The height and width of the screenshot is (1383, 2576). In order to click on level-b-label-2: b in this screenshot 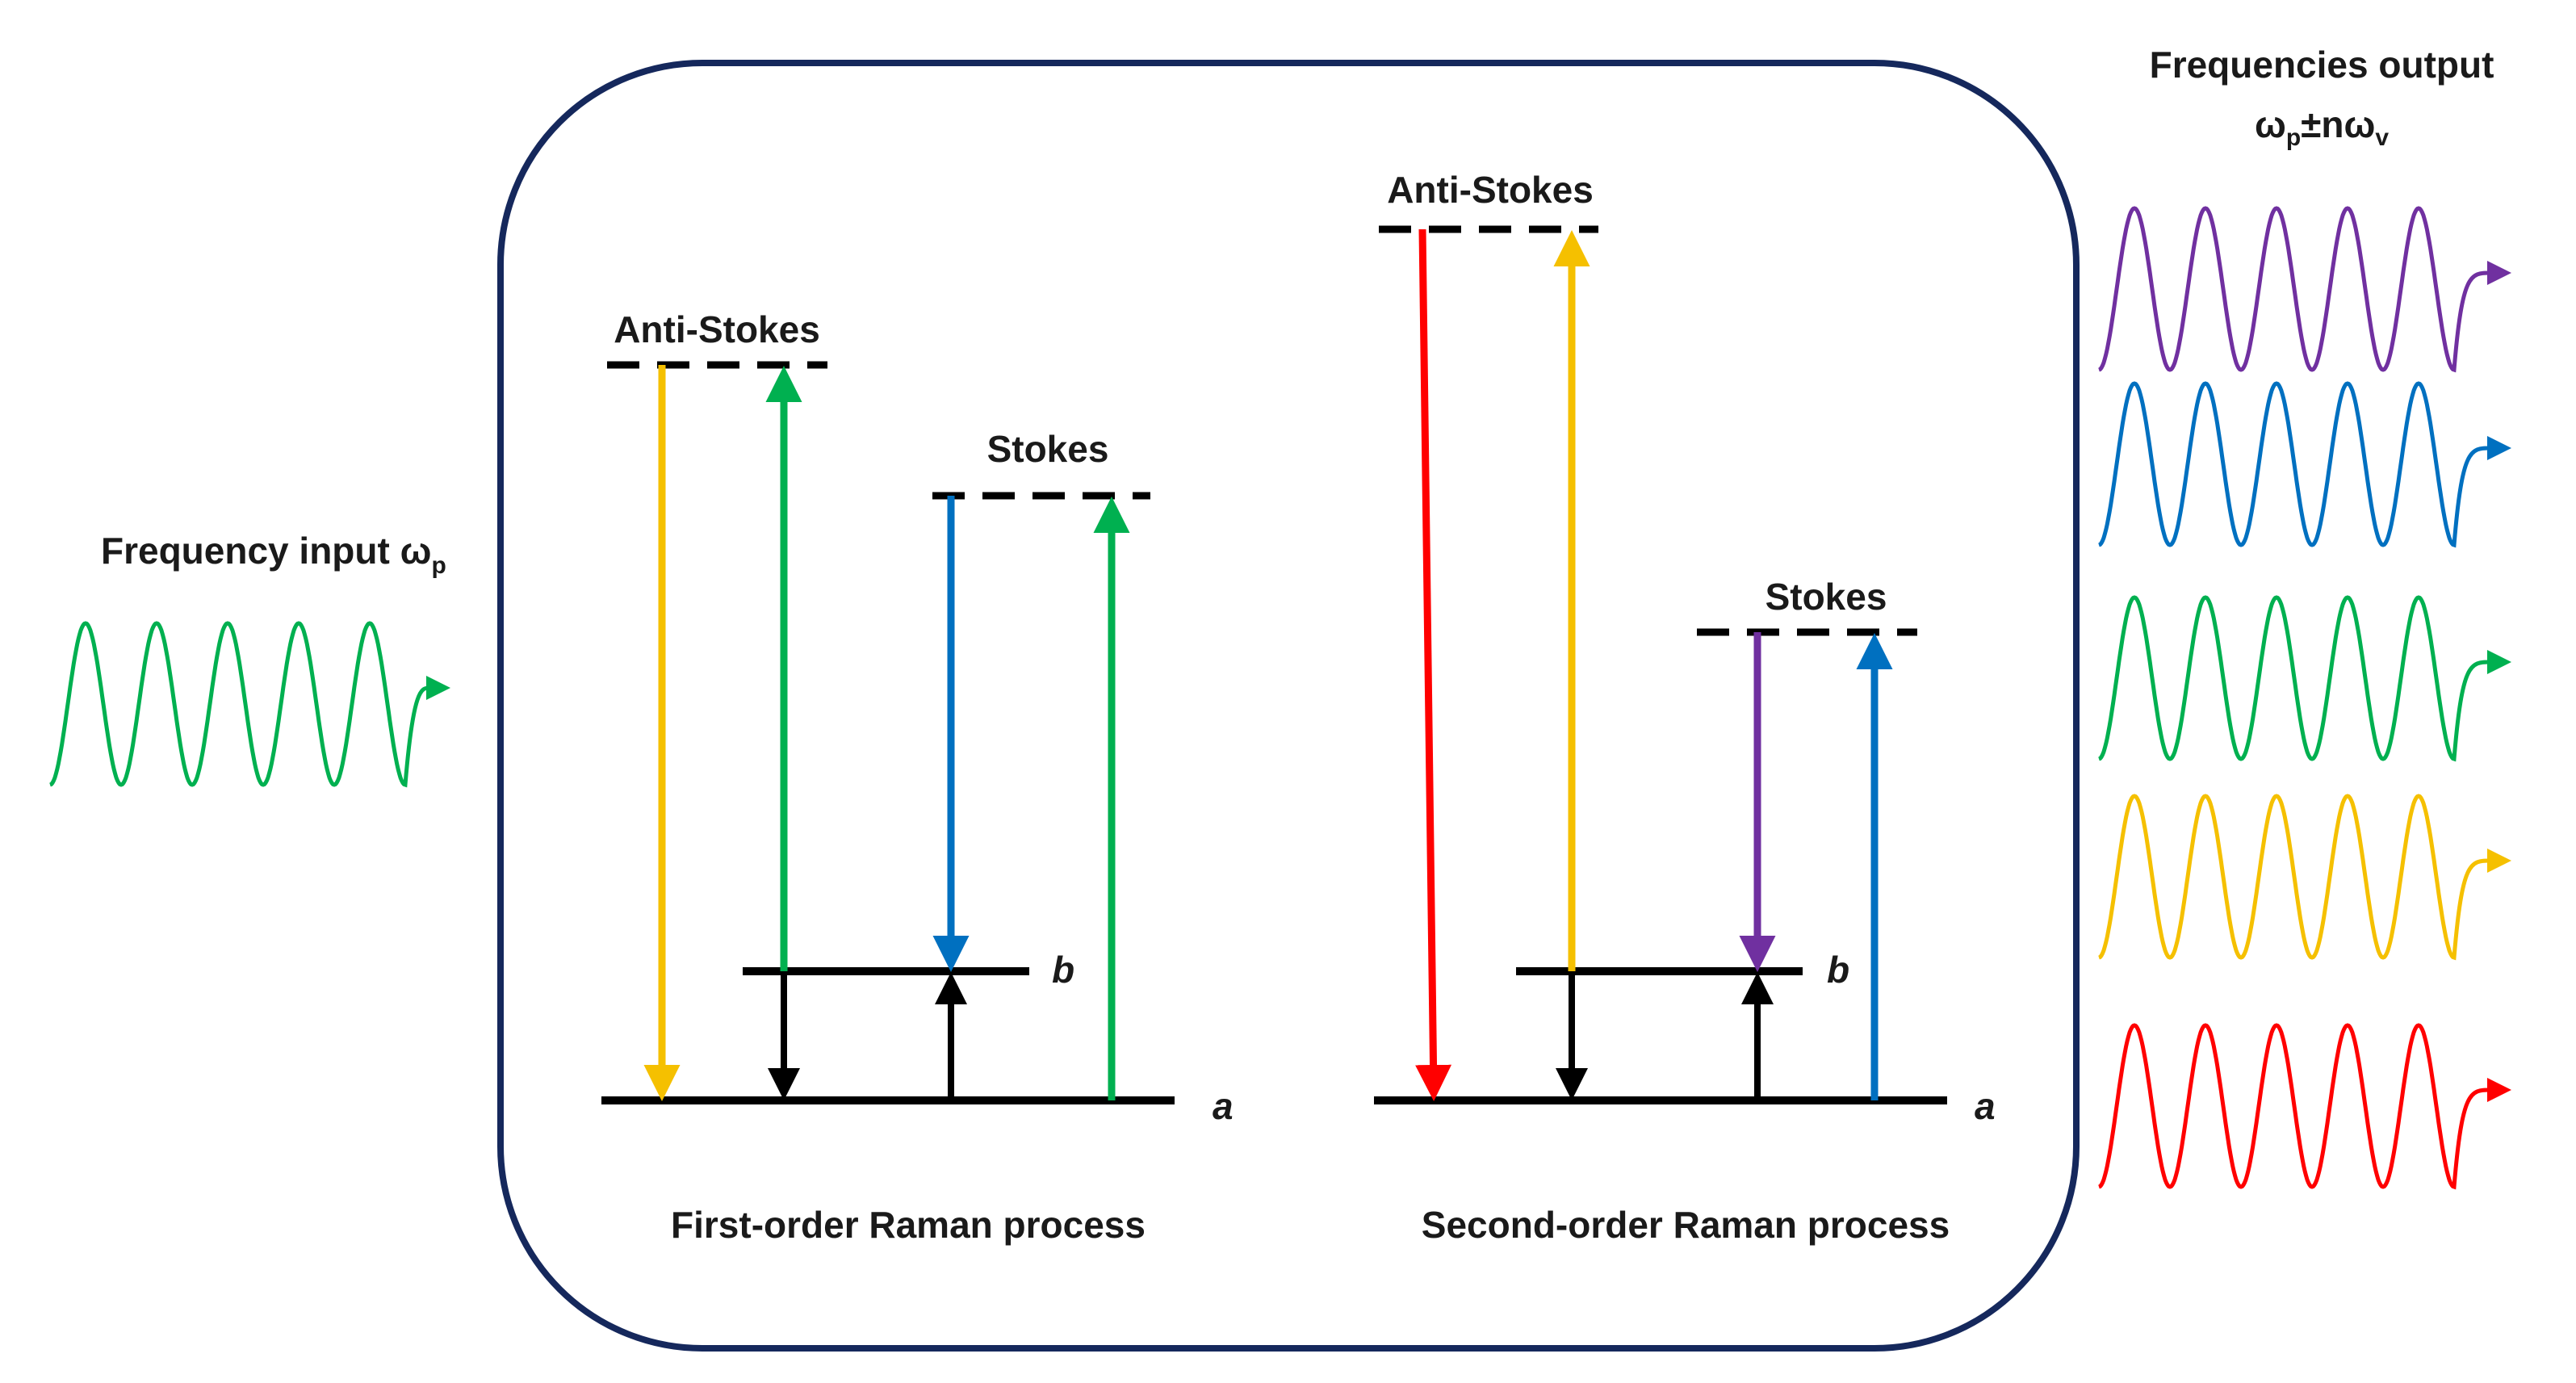, I will do `click(1838, 970)`.